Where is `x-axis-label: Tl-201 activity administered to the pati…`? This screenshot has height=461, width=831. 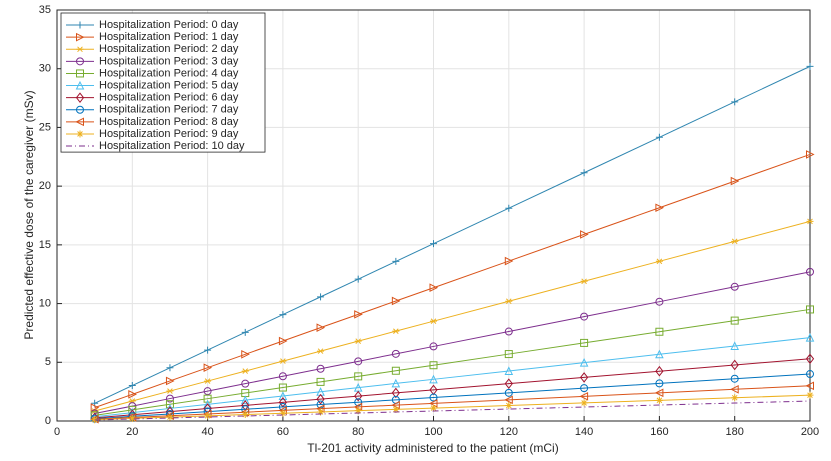 x-axis-label: Tl-201 activity administered to the pati… is located at coordinates (432, 448).